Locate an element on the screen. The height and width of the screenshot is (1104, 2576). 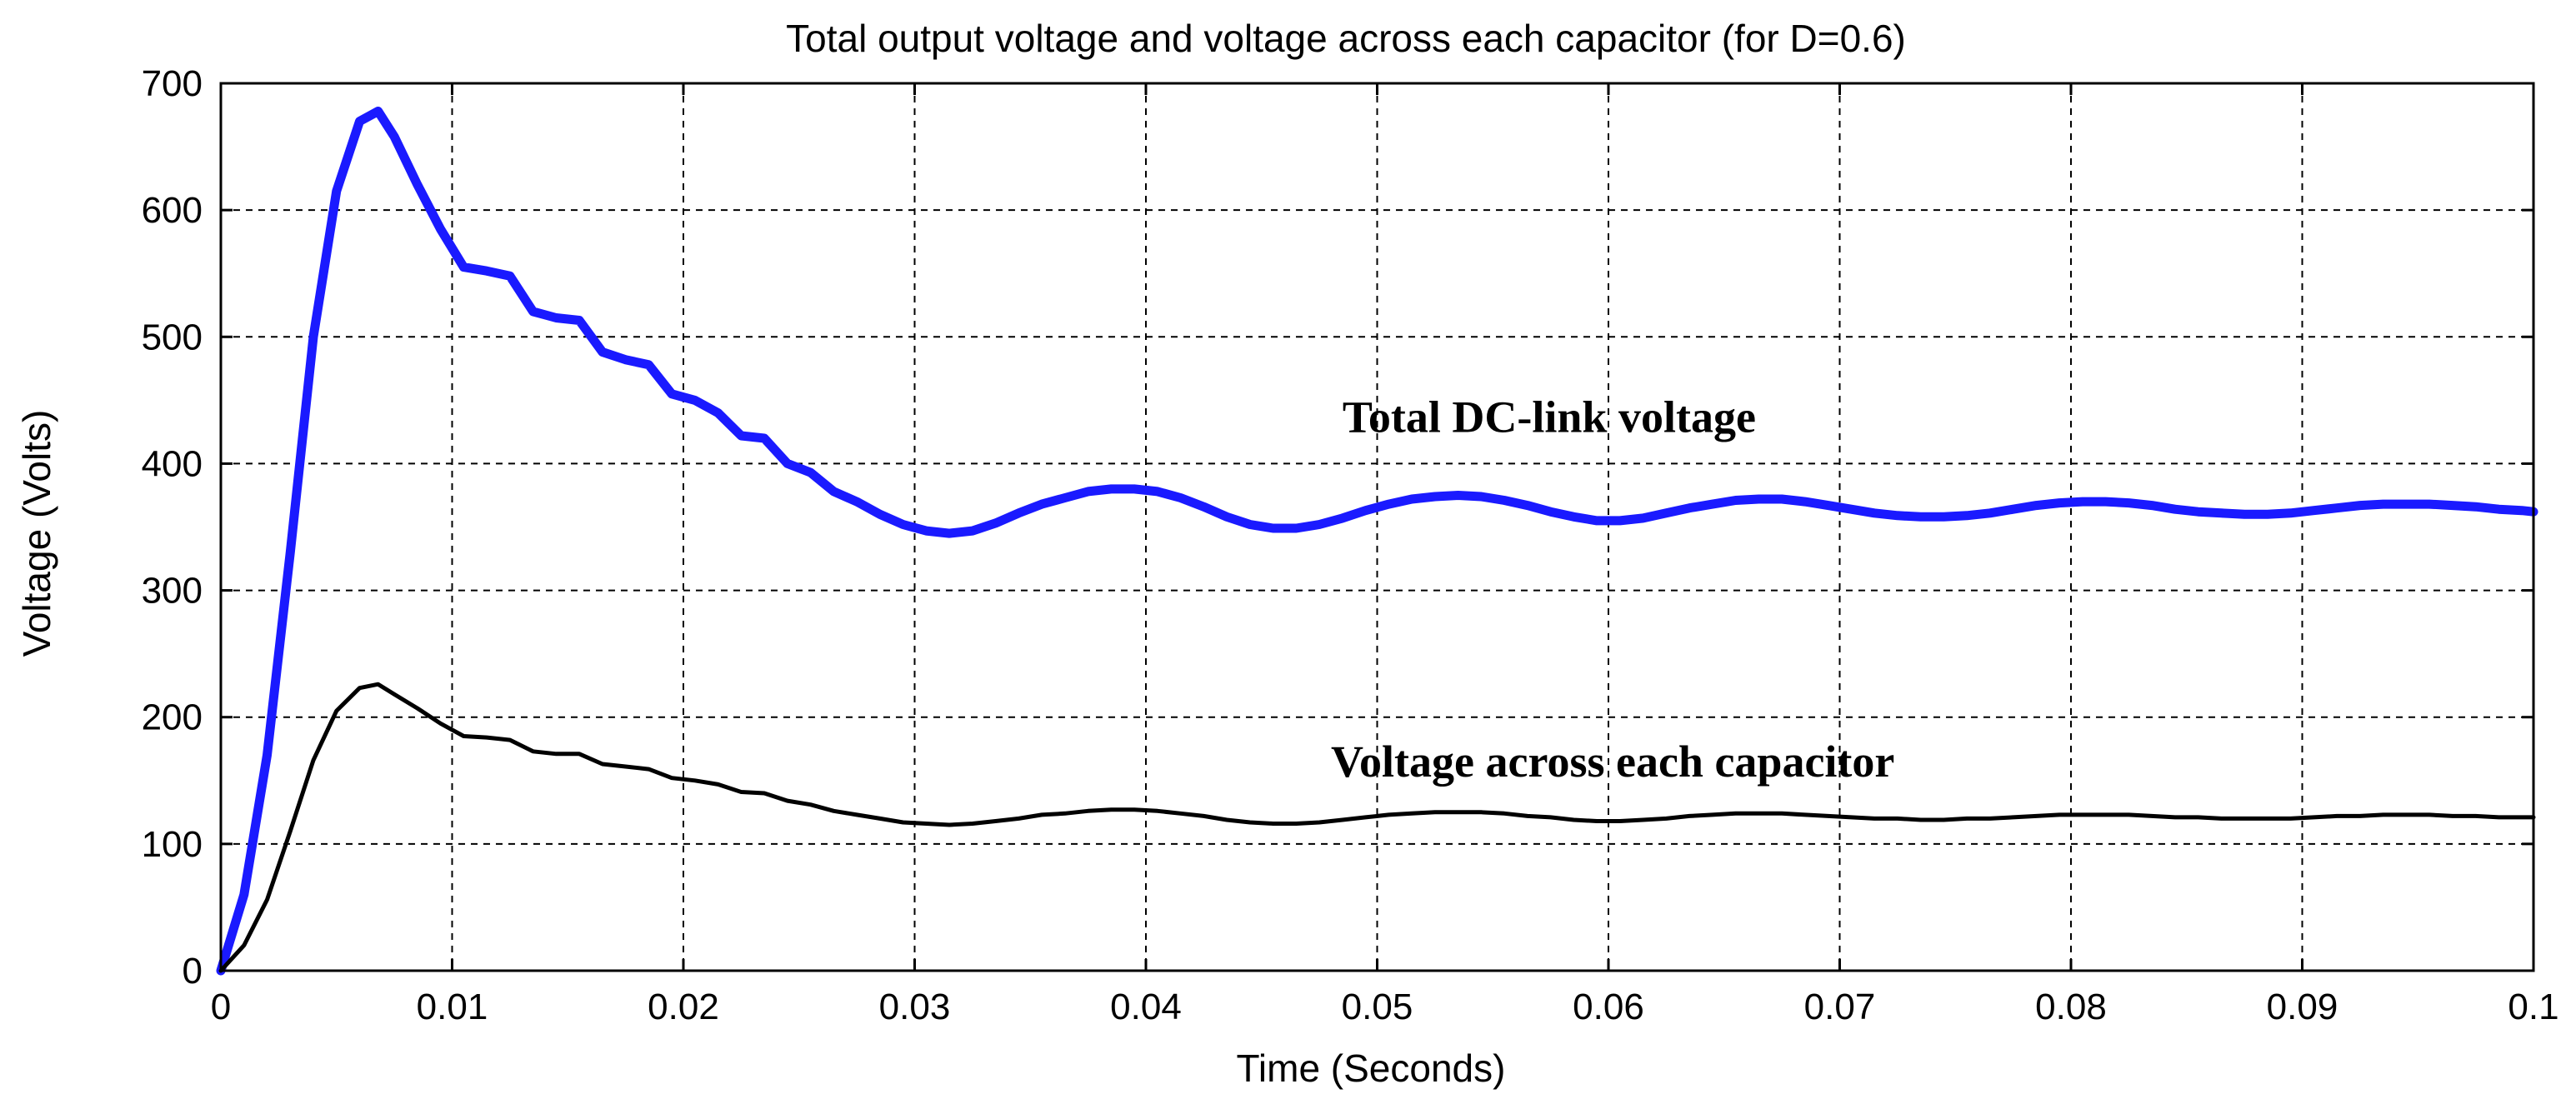
annotation-label: Total DC-link voltage is located at coordinates (1549, 417).